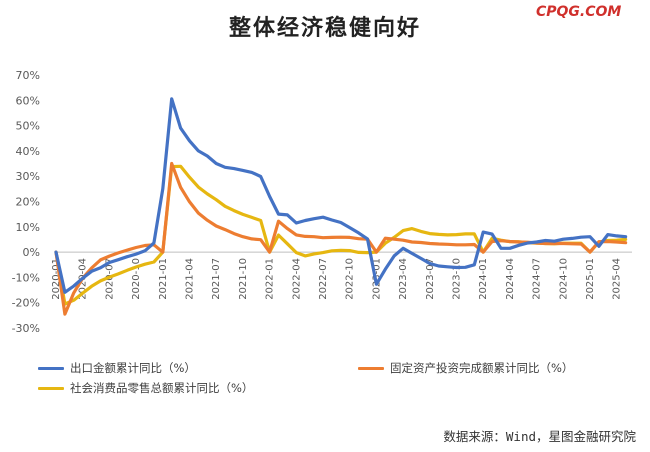  What do you see at coordinates (483, 279) in the screenshot?
I see `x-tick-label: 2024-01` at bounding box center [483, 279].